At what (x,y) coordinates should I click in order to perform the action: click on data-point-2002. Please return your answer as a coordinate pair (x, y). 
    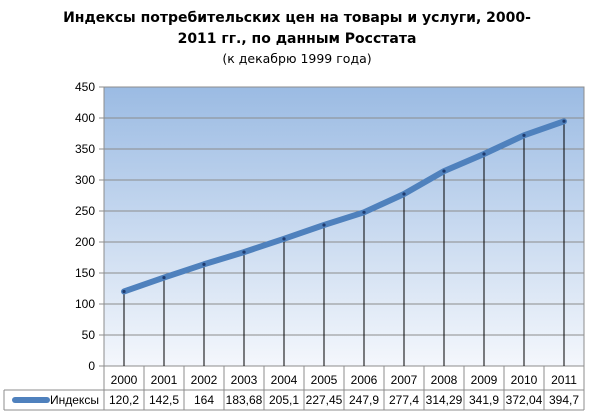
    Looking at the image, I should click on (204, 264).